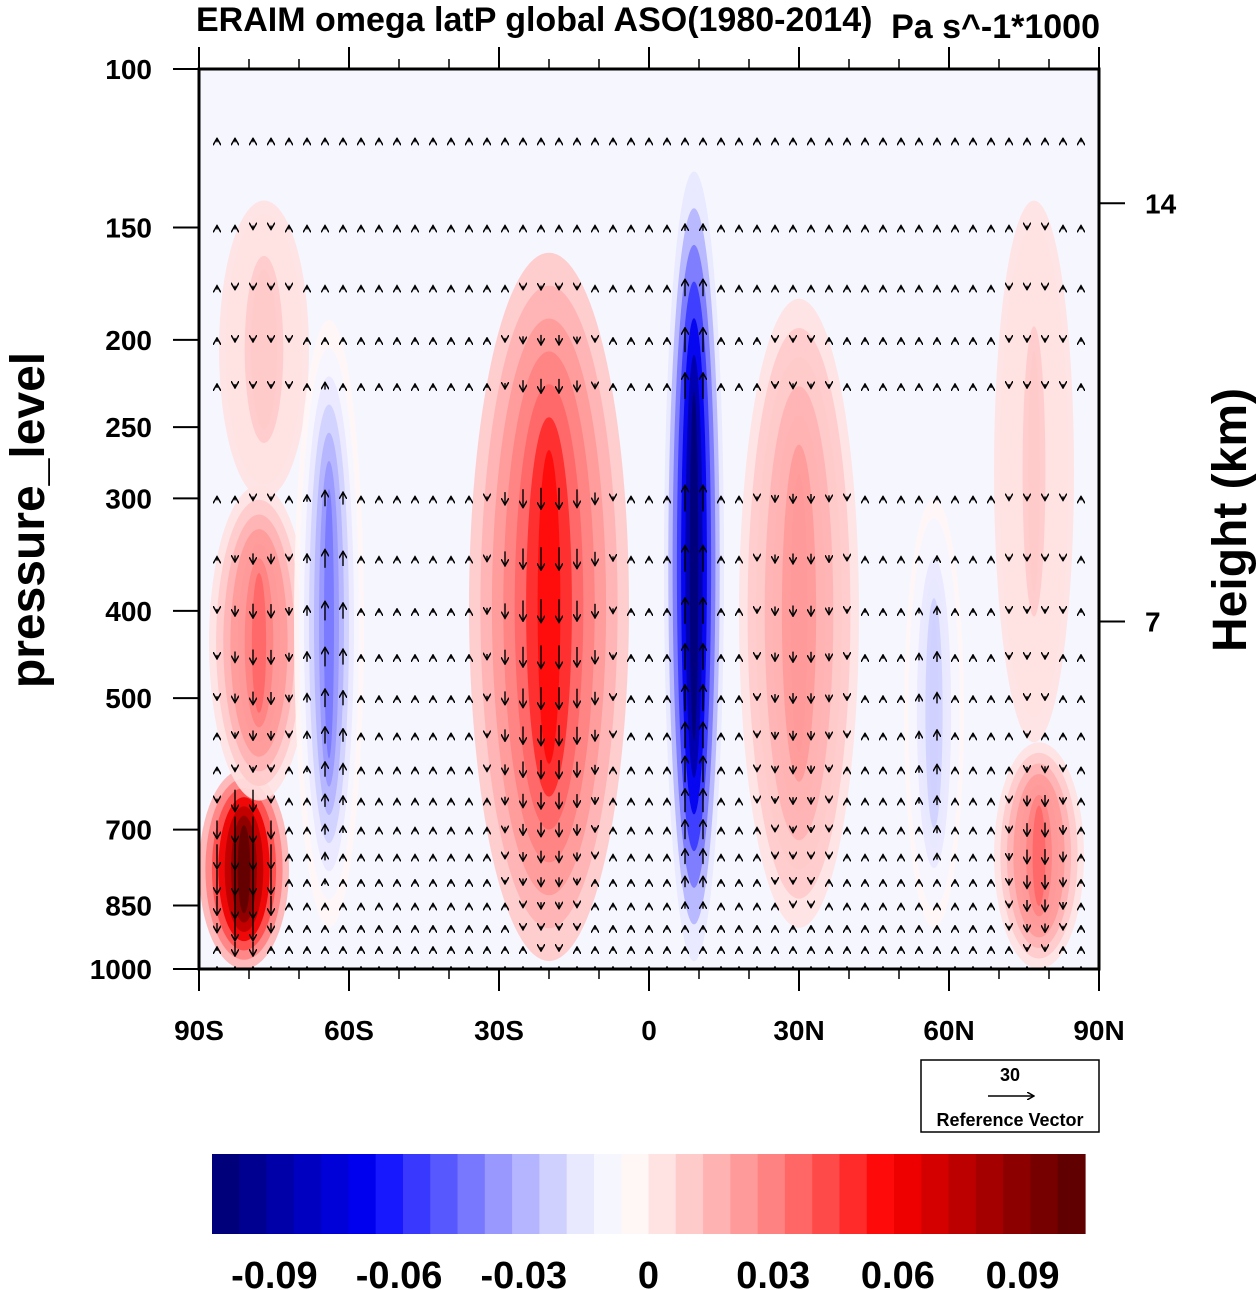 The image size is (1256, 1290). Describe the element at coordinates (399, 1272) in the screenshot. I see `colorbar-label: -0.06` at that location.